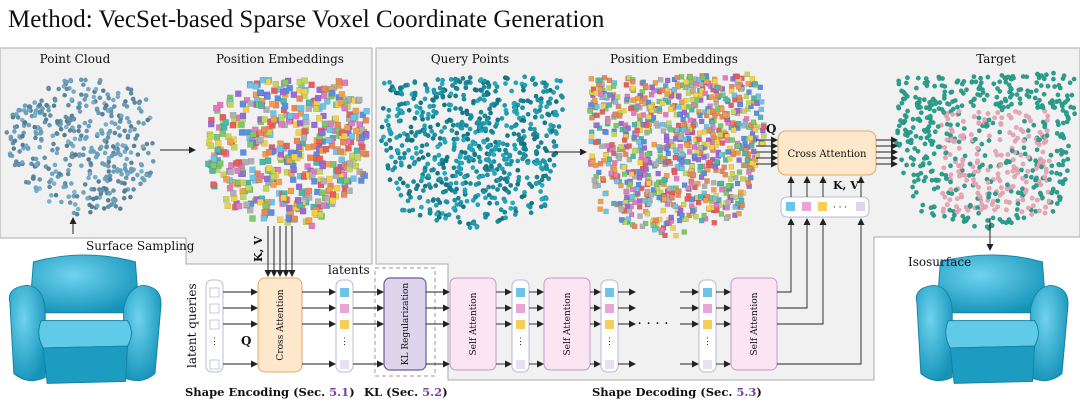 The image size is (1080, 417). I want to click on cross-attention-decoder-label: Cross Attention, so click(827, 154).